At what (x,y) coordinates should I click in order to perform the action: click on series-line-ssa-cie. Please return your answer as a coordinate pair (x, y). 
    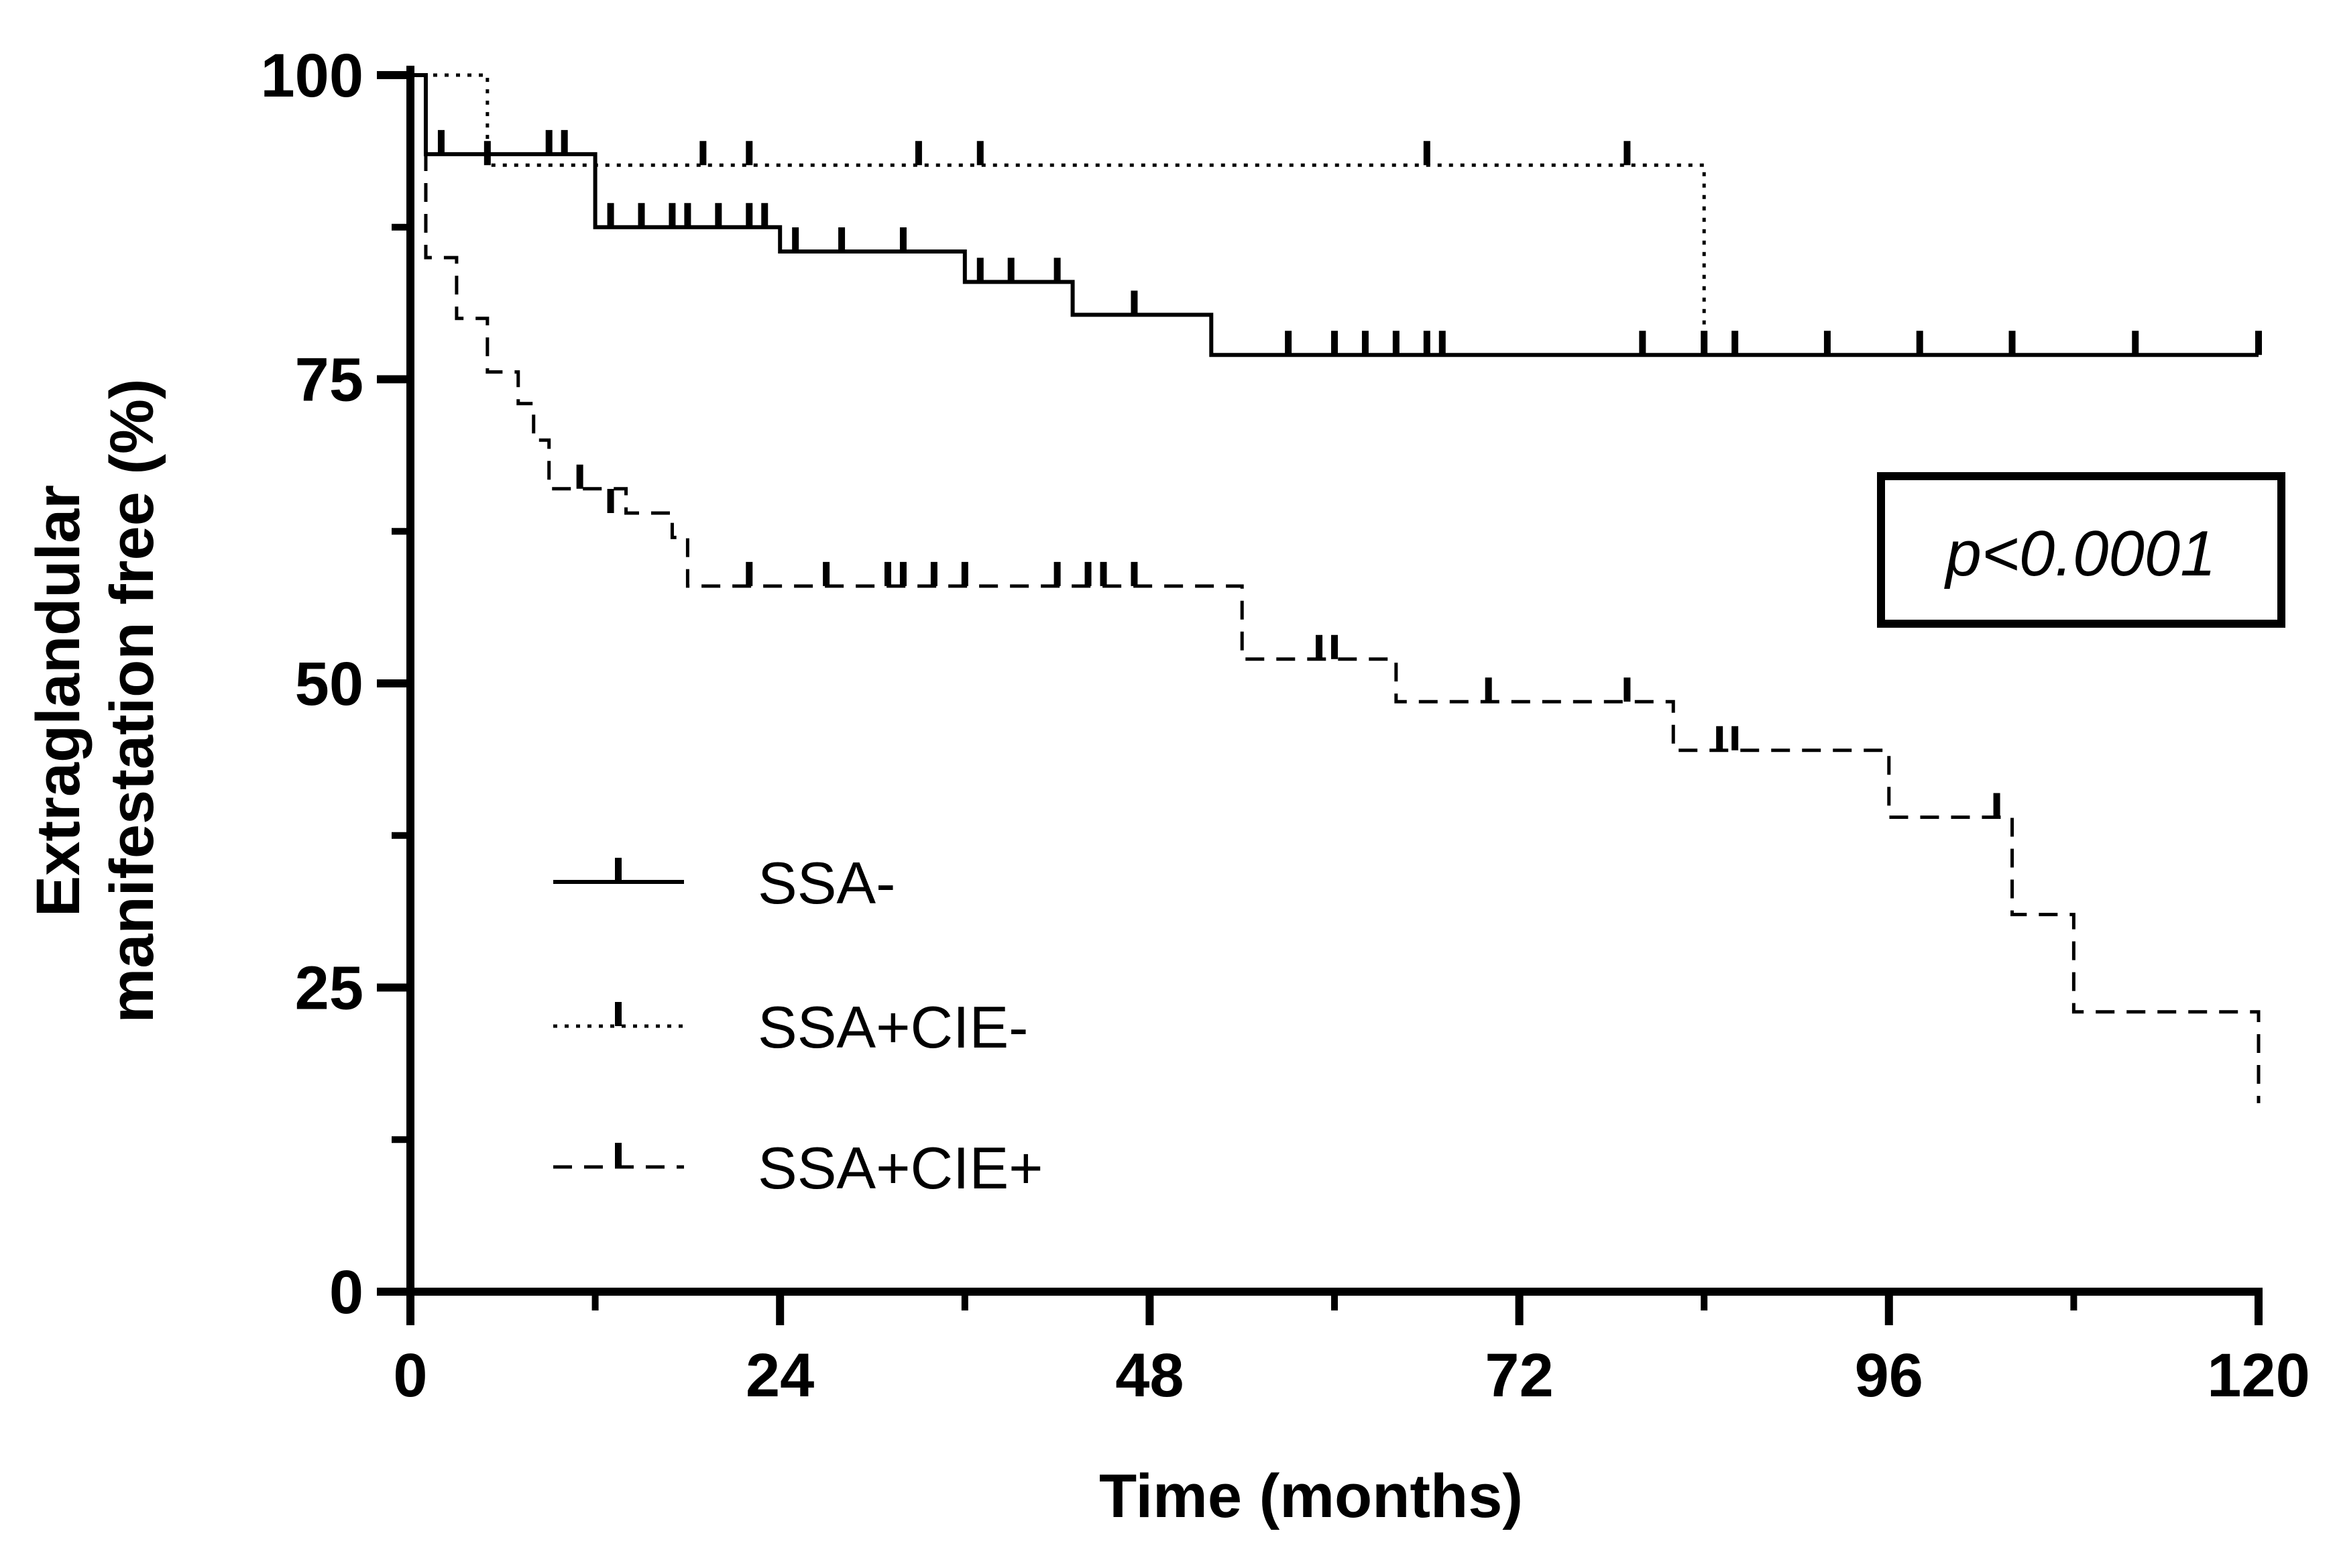
    Looking at the image, I should click on (1334, 215).